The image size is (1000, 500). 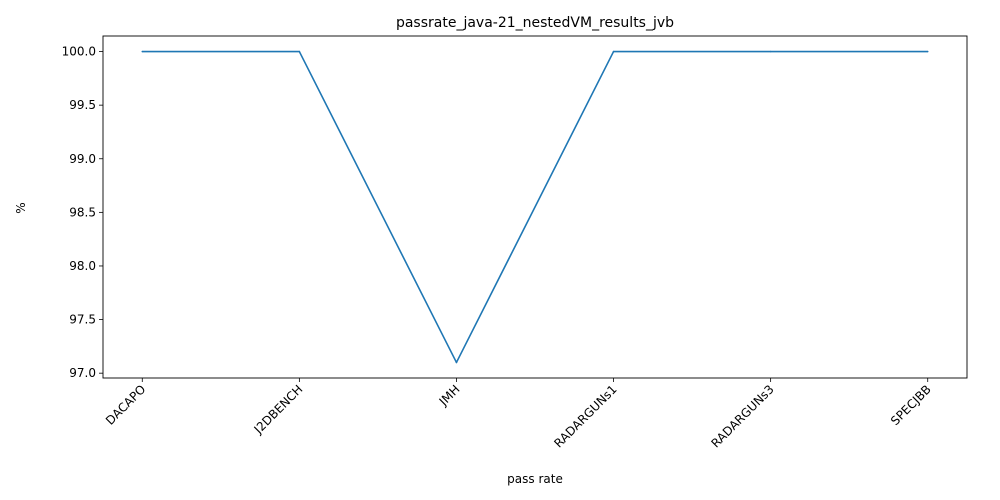 I want to click on y-tick-label: 99.5, so click(x=82, y=105).